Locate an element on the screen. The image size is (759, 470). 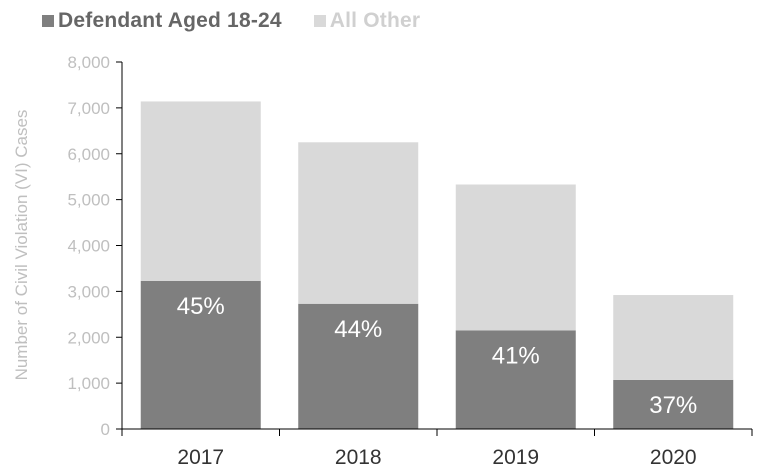
x-tick-label-2018: 2018 is located at coordinates (358, 457).